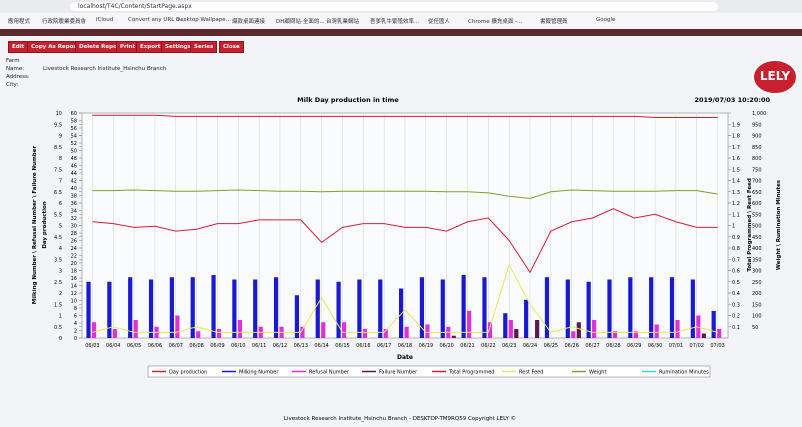  What do you see at coordinates (717, 346) in the screenshot?
I see `x-tick-label: 07/03` at bounding box center [717, 346].